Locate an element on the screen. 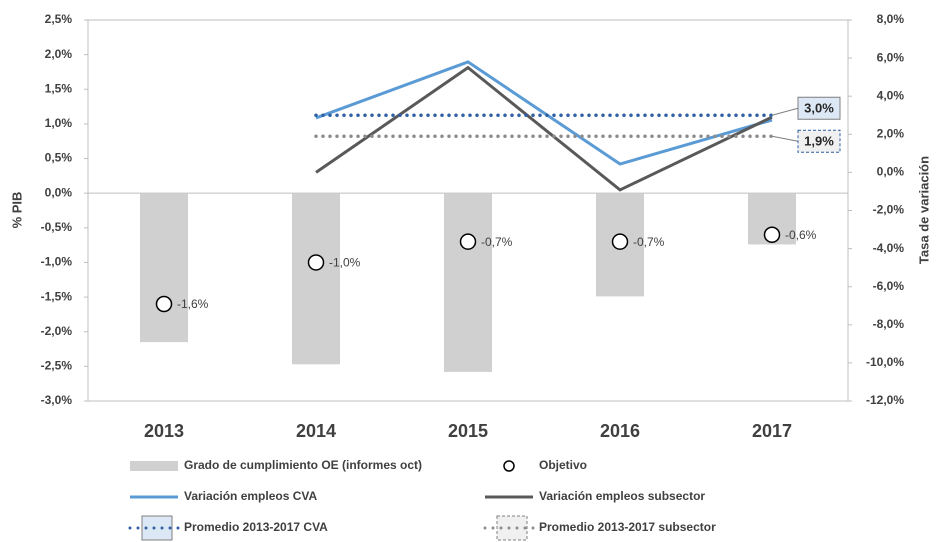 The height and width of the screenshot is (542, 938). legend-label: Objetivo is located at coordinates (563, 465).